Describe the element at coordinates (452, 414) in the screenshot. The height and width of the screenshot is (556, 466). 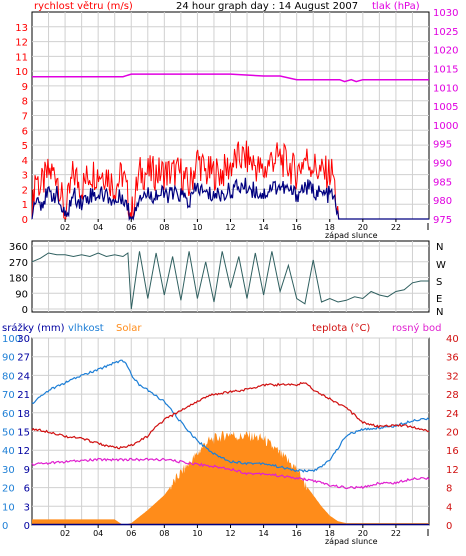
I see `temperature-tick-label: 24` at that location.